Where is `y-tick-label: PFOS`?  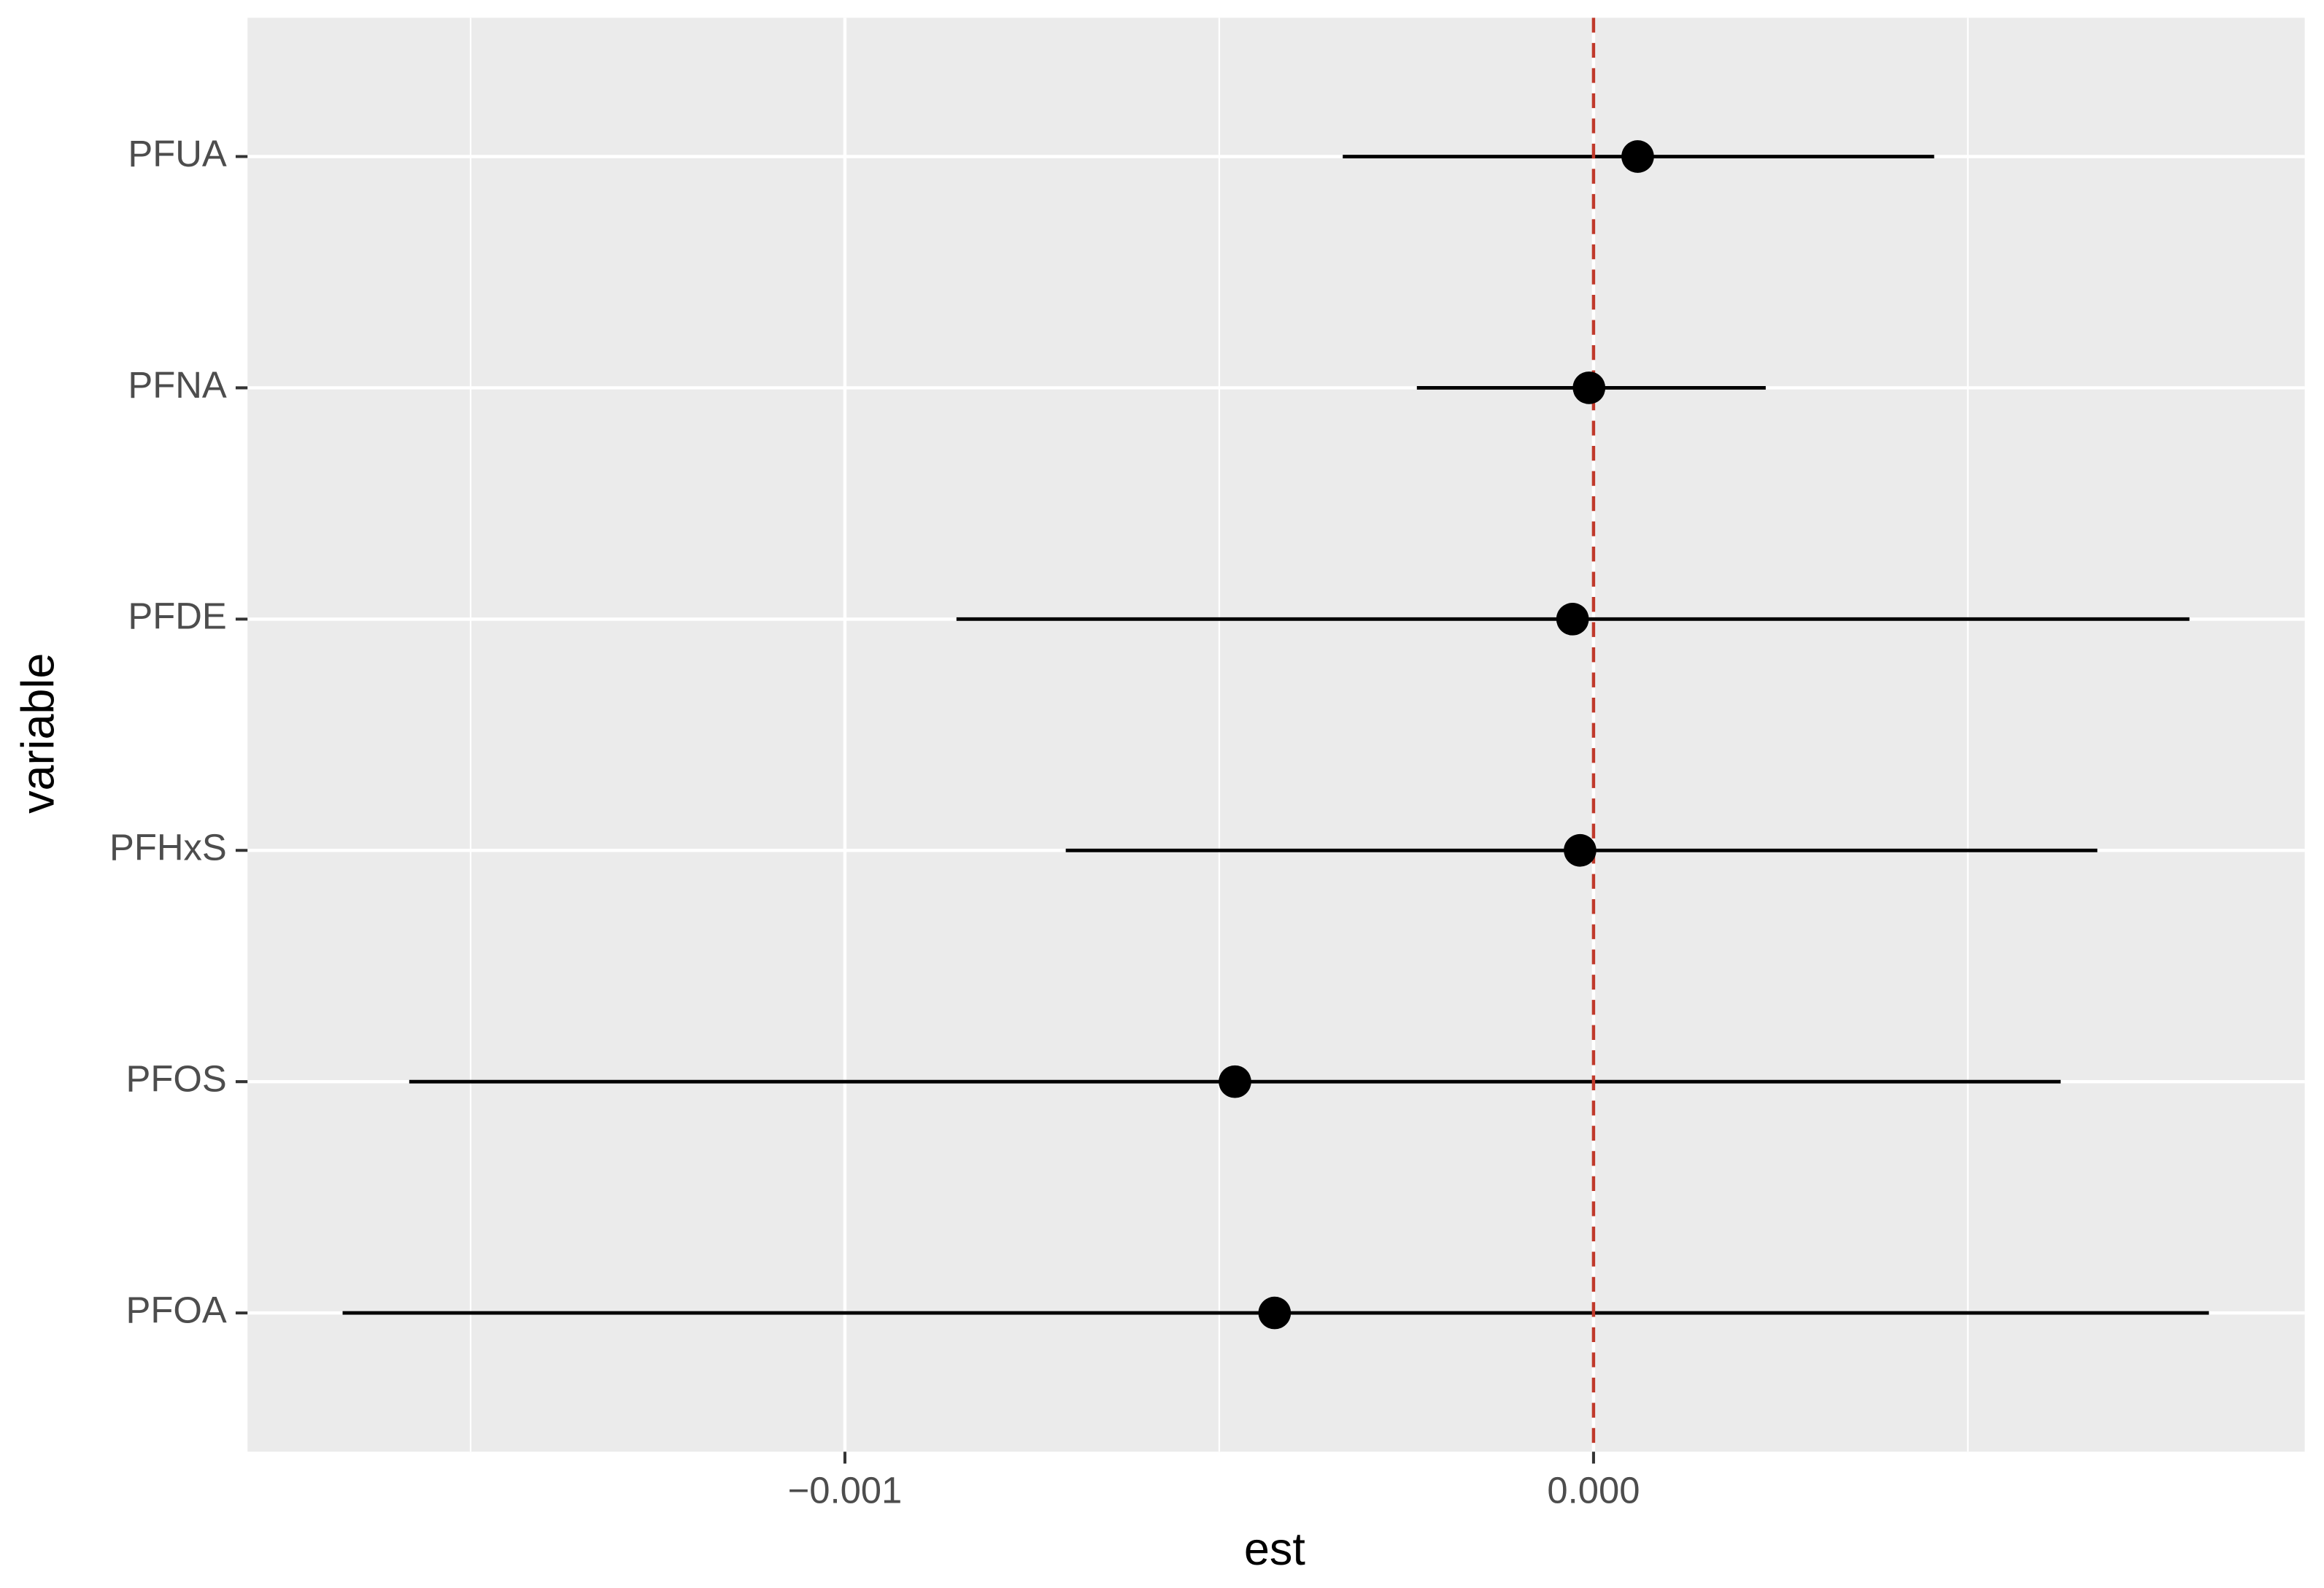
y-tick-label: PFOS is located at coordinates (176, 1079).